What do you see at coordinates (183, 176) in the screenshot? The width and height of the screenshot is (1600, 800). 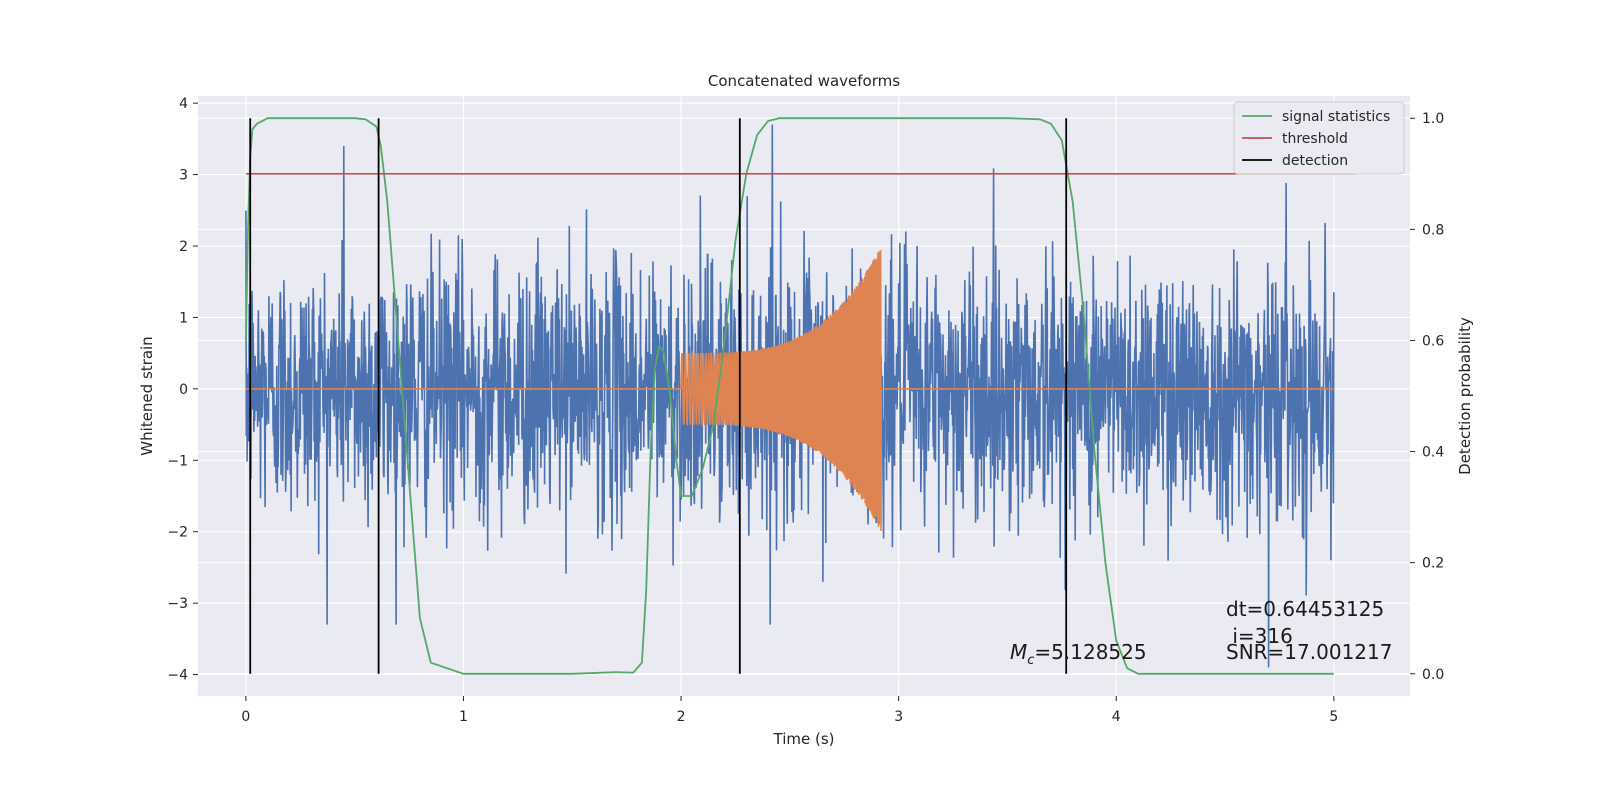 I see `y-tick-label: 3` at bounding box center [183, 176].